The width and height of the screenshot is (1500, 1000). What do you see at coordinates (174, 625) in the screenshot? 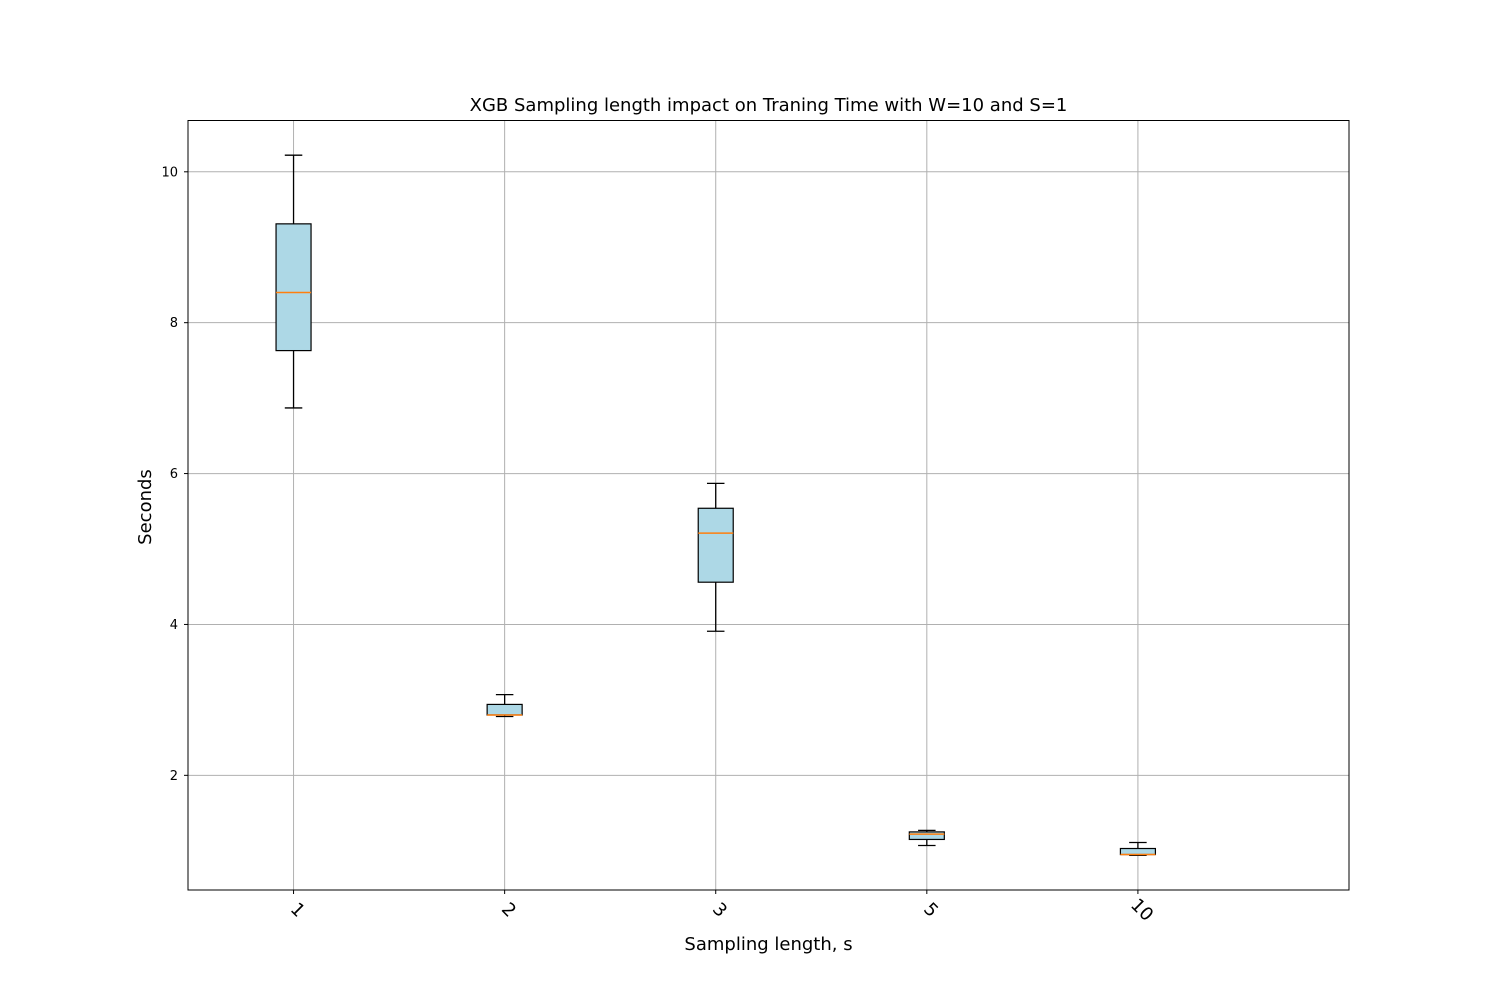
I see `y-tick-label: 4` at bounding box center [174, 625].